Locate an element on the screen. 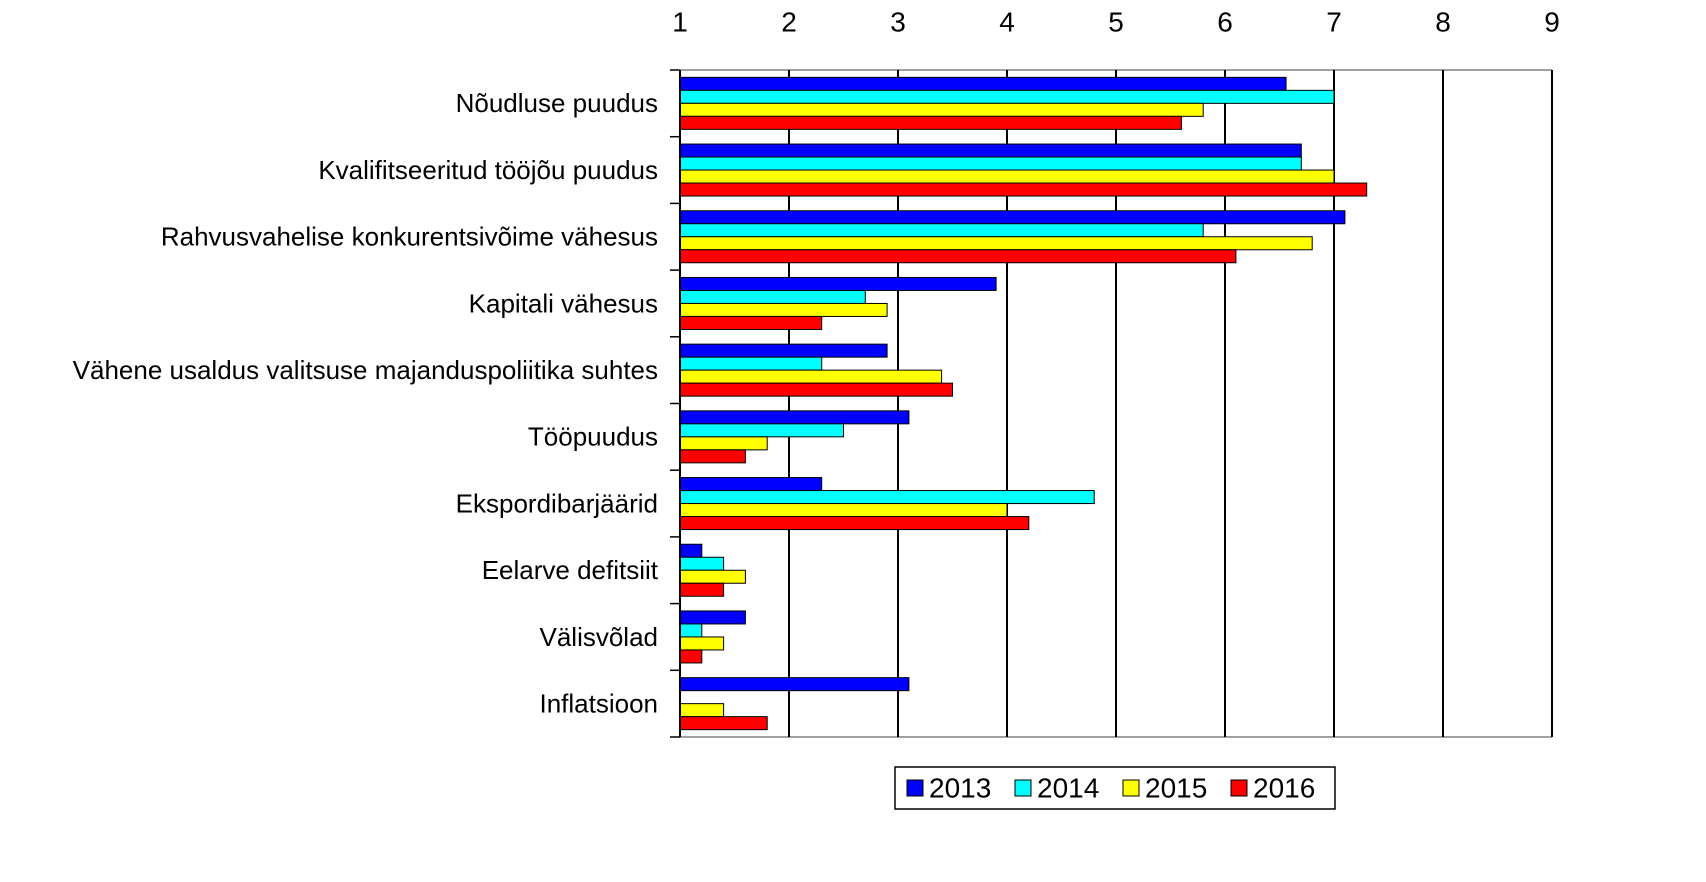 The image size is (1706, 882). y-tick-label: Kapitali vähesus is located at coordinates (563, 303).